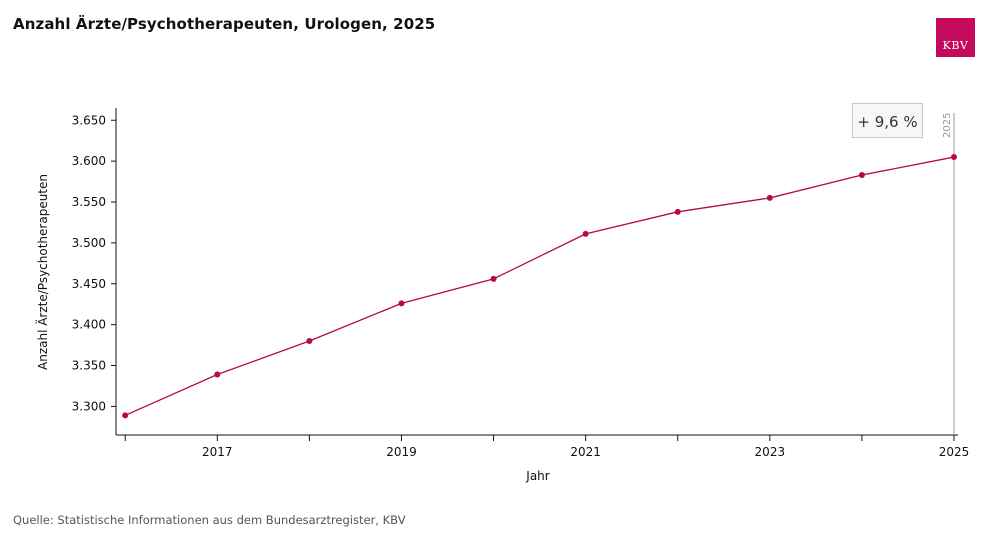 This screenshot has height=543, width=1000. What do you see at coordinates (217, 452) in the screenshot?
I see `x-tick-label: 2017` at bounding box center [217, 452].